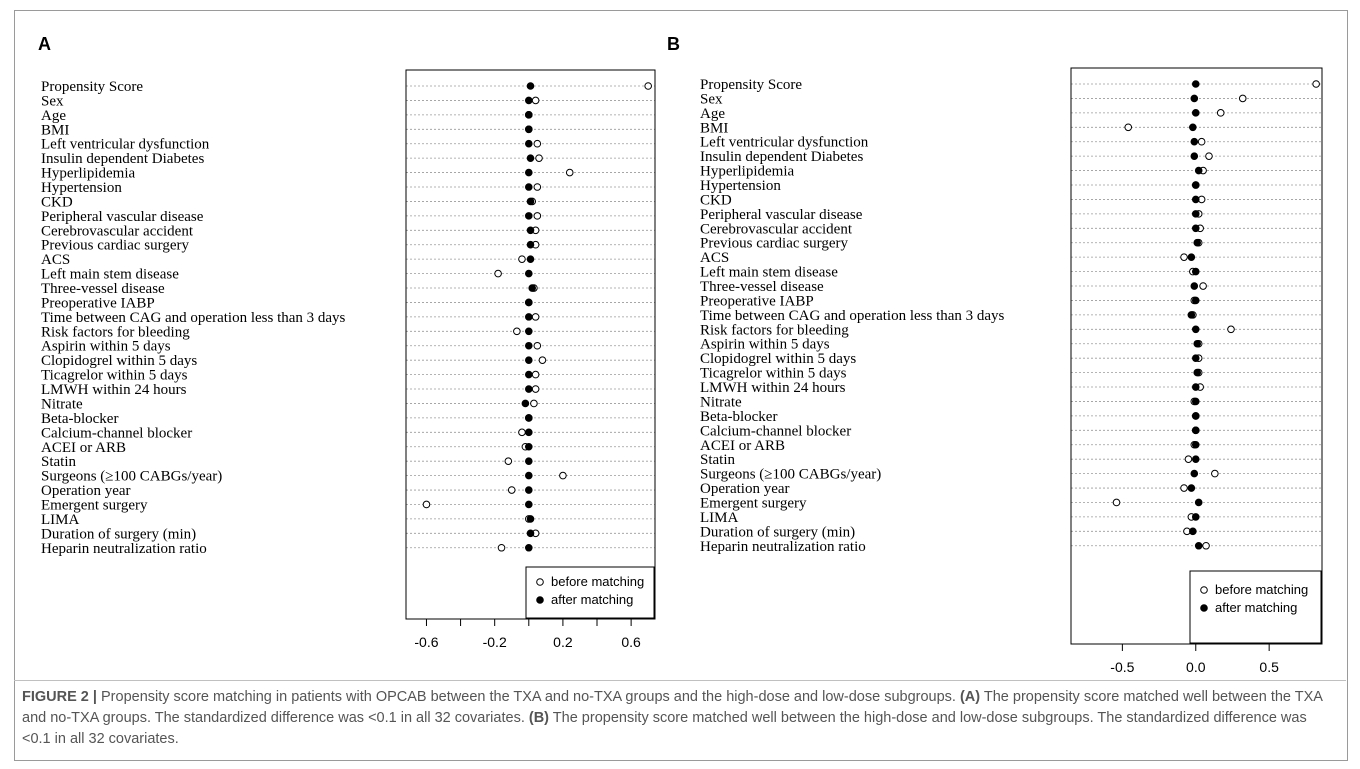 This screenshot has height=769, width=1360. What do you see at coordinates (114, 376) in the screenshot?
I see `covariate-label: Ticagrelor within 5 days` at bounding box center [114, 376].